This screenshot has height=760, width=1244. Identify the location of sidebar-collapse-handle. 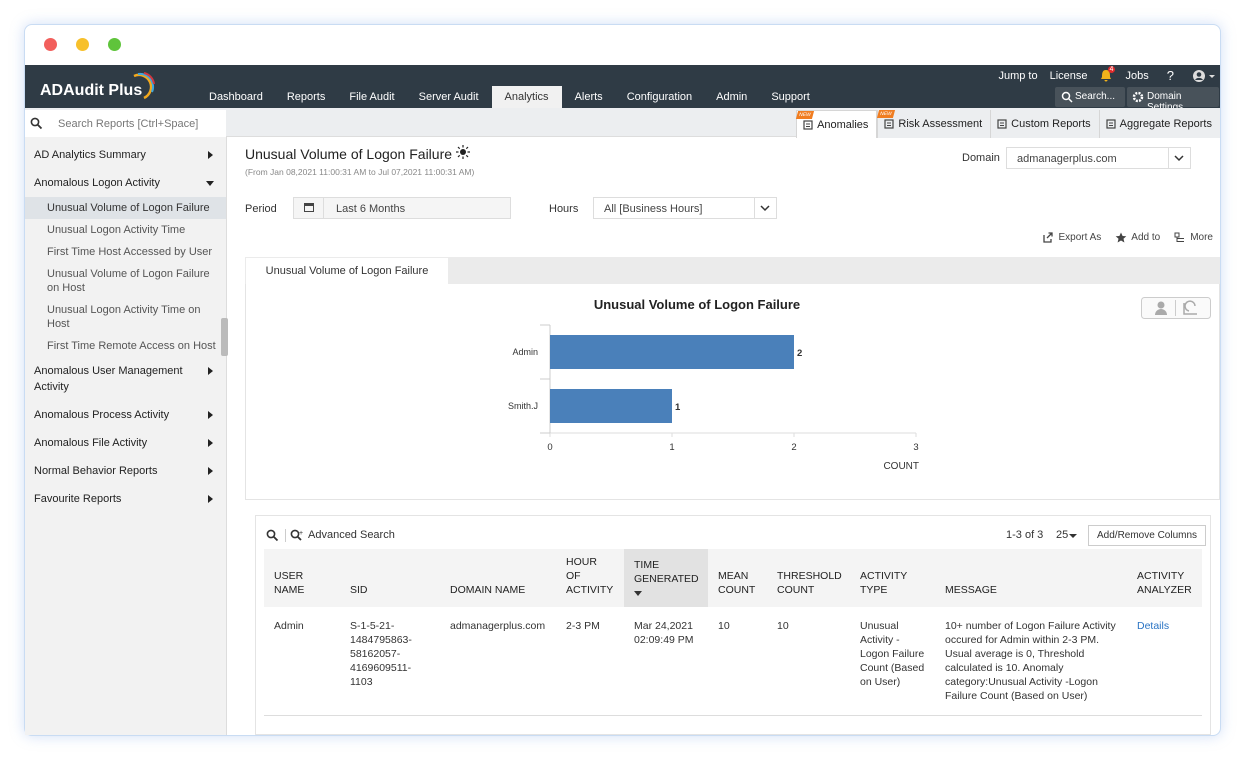
(224, 337).